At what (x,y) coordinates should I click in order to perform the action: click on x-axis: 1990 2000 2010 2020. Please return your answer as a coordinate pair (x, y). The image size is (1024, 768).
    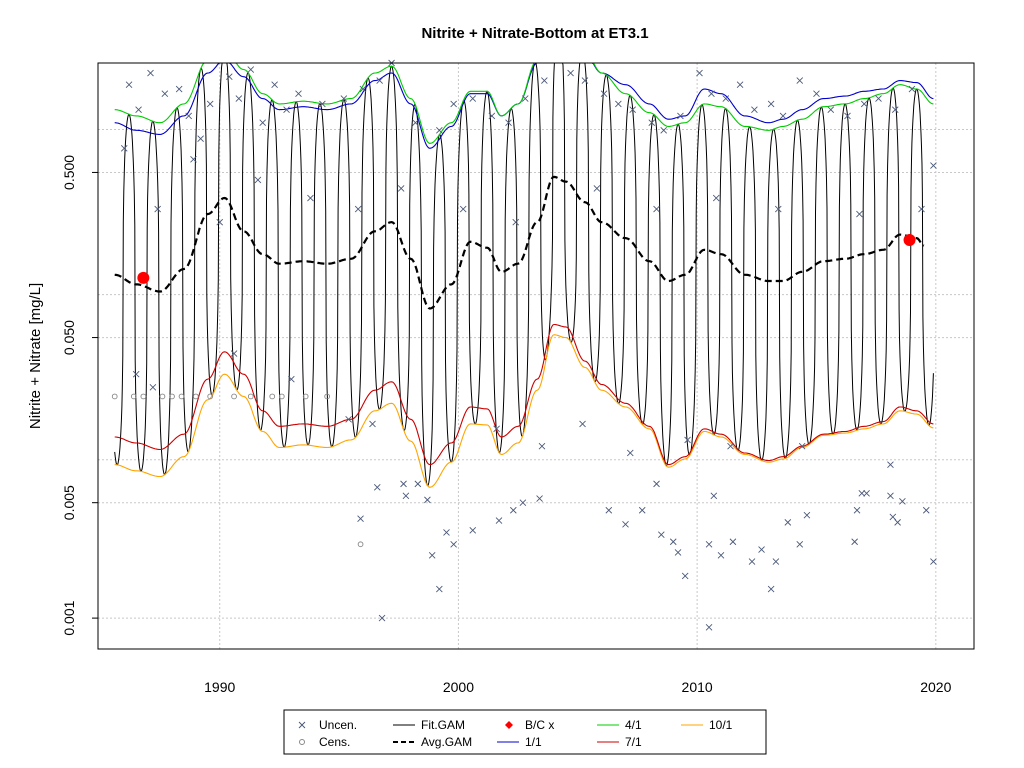
    Looking at the image, I should click on (577, 687).